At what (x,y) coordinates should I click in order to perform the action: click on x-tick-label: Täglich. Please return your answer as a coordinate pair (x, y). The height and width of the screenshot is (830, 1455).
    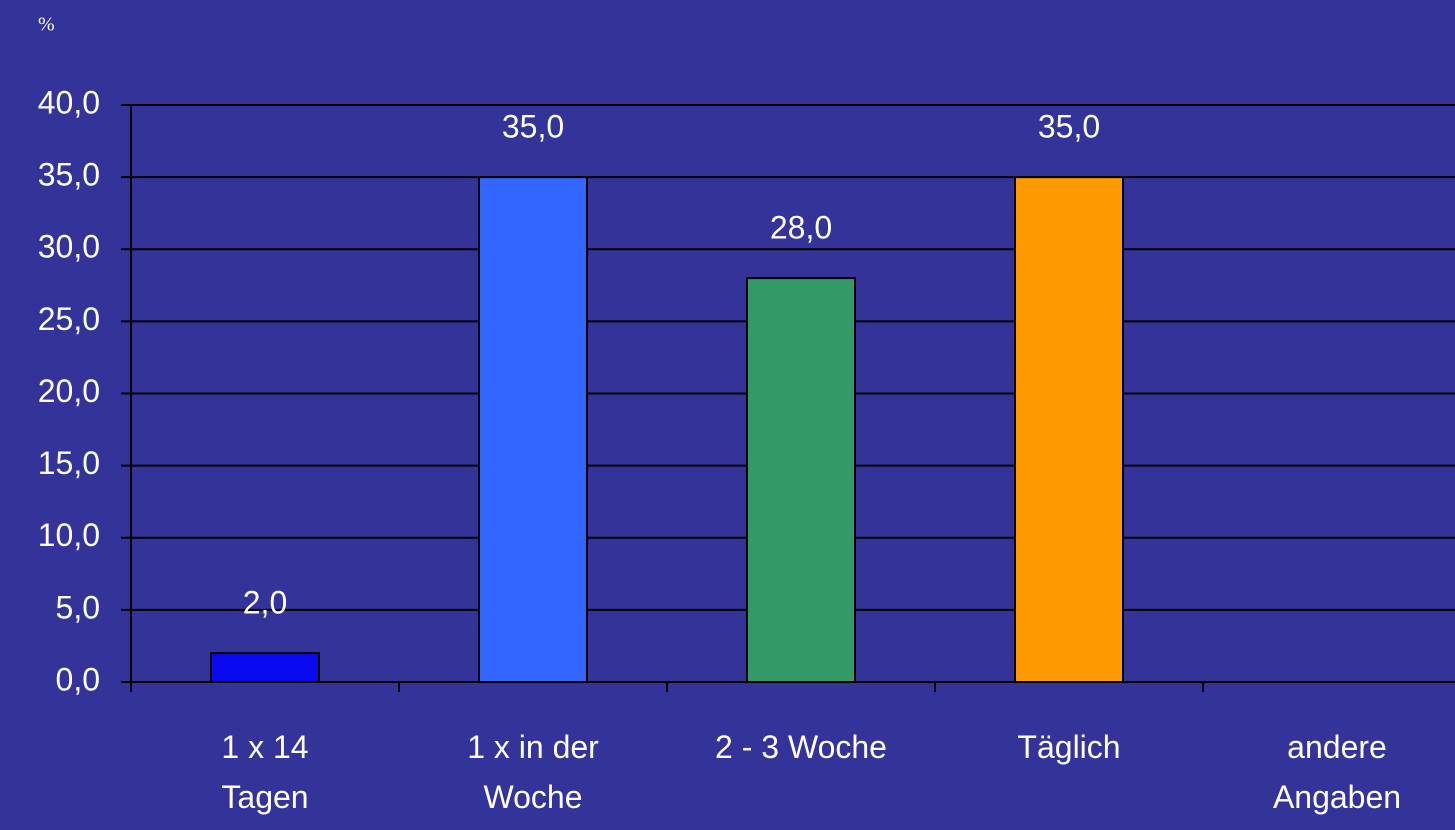
    Looking at the image, I should click on (1069, 747).